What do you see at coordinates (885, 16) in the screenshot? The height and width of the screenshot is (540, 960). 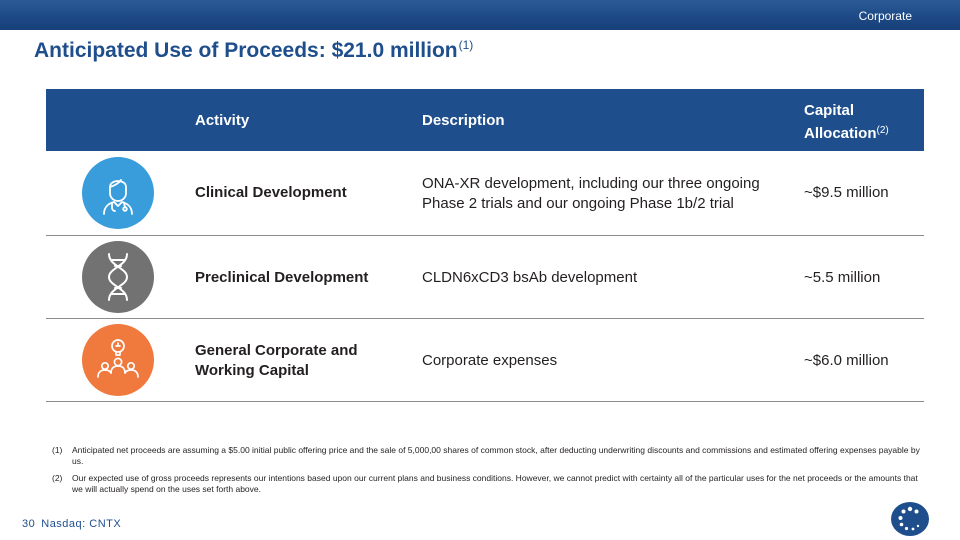 I see `section-label: Corporate` at bounding box center [885, 16].